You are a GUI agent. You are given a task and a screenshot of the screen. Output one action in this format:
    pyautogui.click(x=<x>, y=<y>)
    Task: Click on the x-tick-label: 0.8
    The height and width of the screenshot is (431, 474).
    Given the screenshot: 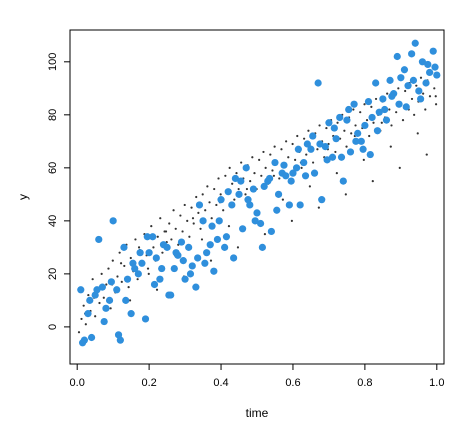 What is the action you would take?
    pyautogui.click(x=364, y=383)
    